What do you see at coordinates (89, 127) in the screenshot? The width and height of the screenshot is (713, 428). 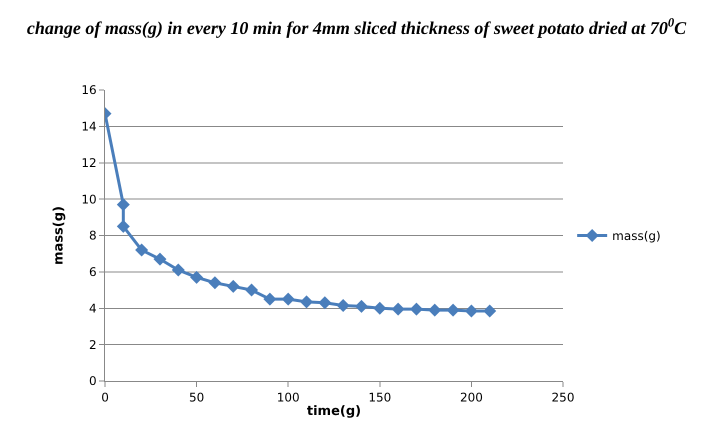 I see `y-tick-label: 14` at bounding box center [89, 127].